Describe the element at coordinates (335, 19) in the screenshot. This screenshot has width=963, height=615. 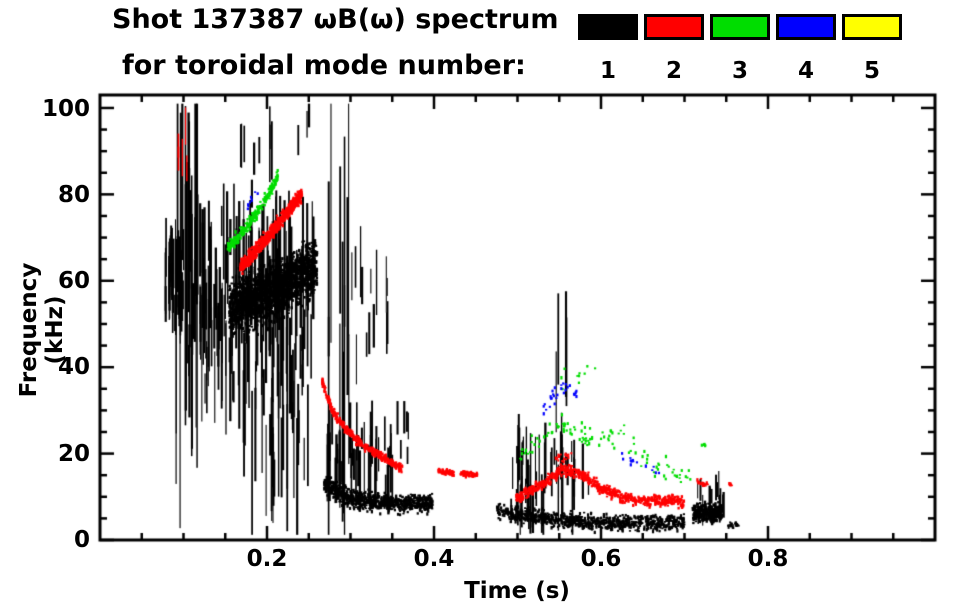
I see `page-title: Shot 137387 ωB(ω) spectrum` at that location.